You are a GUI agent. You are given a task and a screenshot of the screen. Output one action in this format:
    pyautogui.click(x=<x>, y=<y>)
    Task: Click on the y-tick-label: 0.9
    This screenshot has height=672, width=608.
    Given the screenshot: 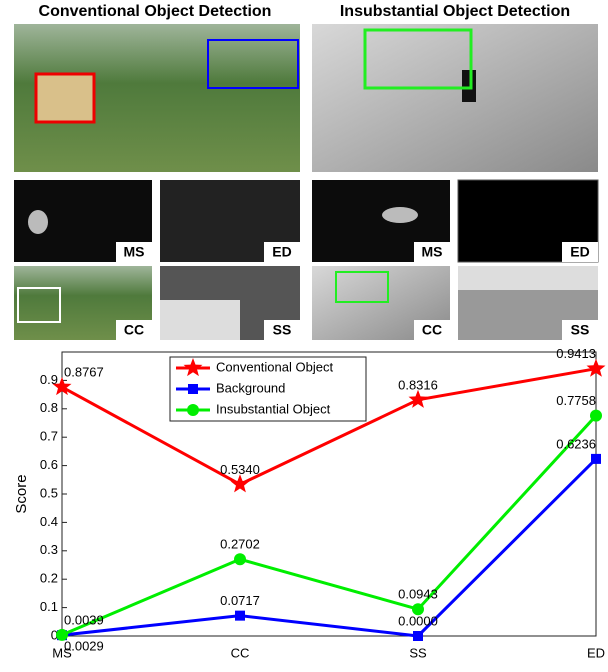 What is the action you would take?
    pyautogui.click(x=49, y=379)
    